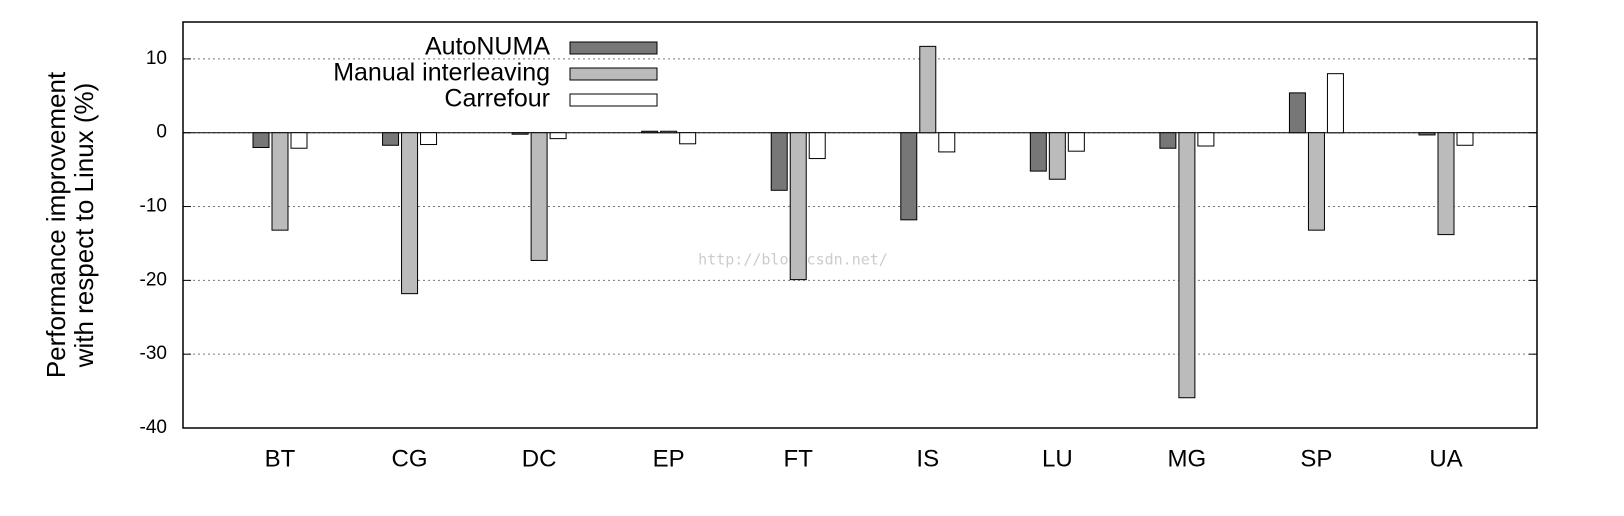  Describe the element at coordinates (1057, 458) in the screenshot. I see `x-tick-label: LU` at that location.